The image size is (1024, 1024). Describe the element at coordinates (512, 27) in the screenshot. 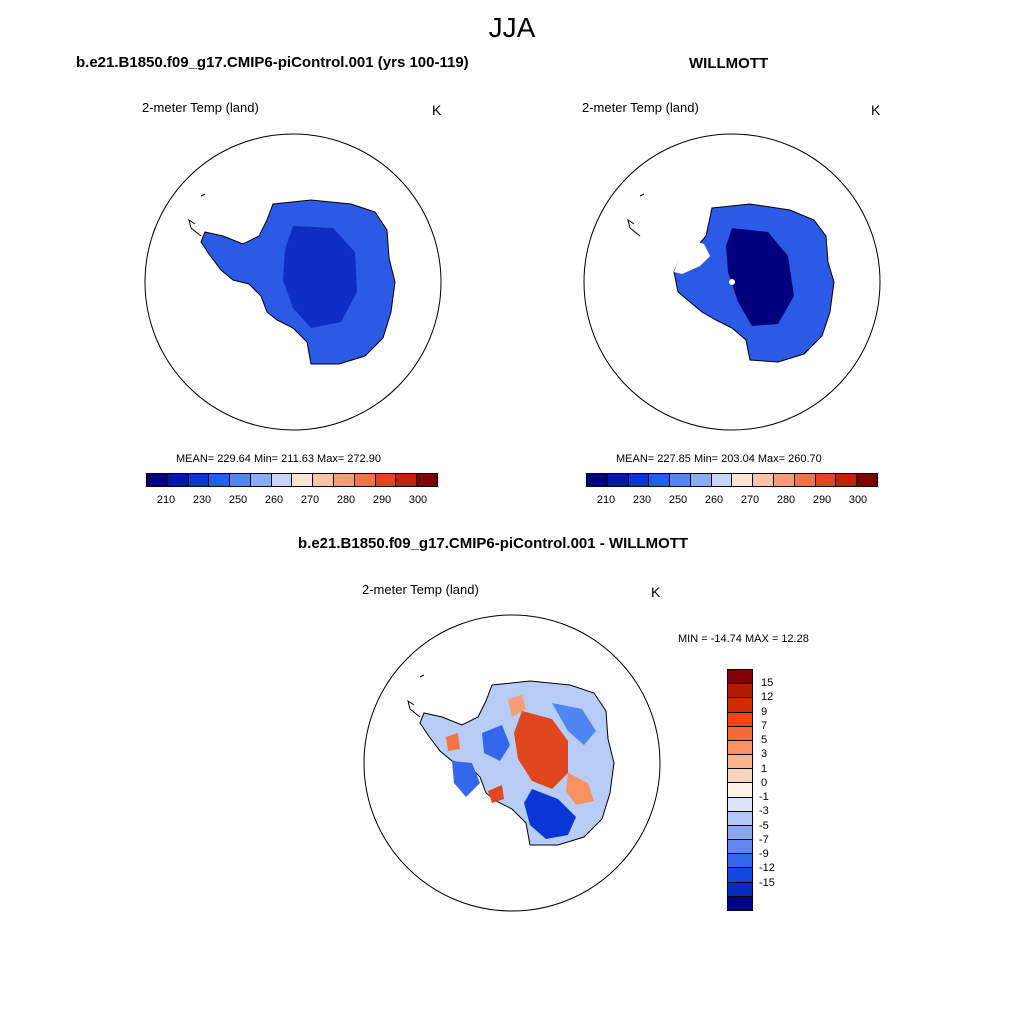

I see `figure-title: JJA` at that location.